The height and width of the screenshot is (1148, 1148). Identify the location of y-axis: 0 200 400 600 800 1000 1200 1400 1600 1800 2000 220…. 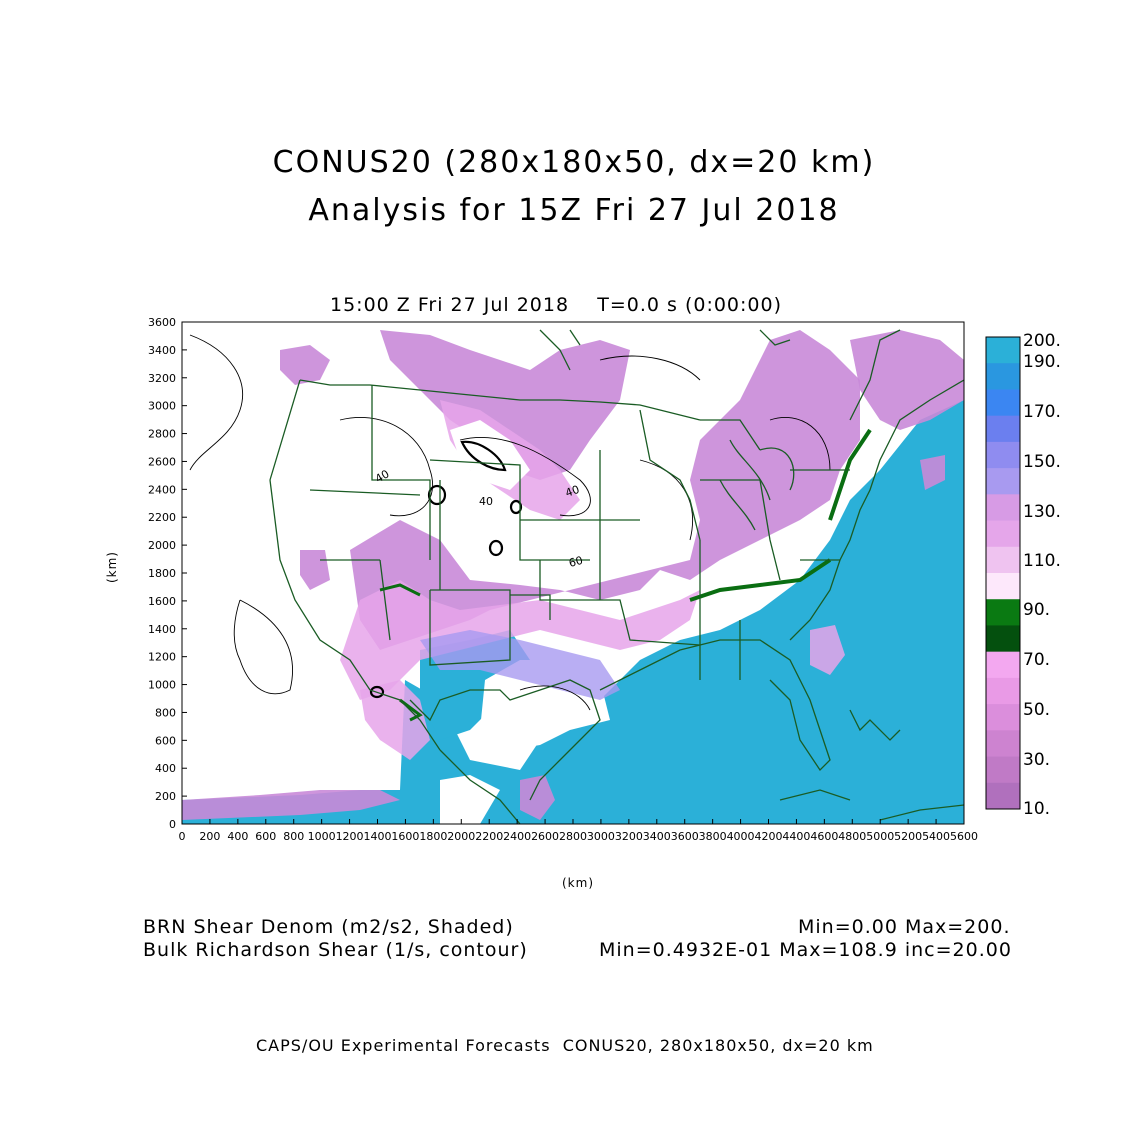
(167, 573).